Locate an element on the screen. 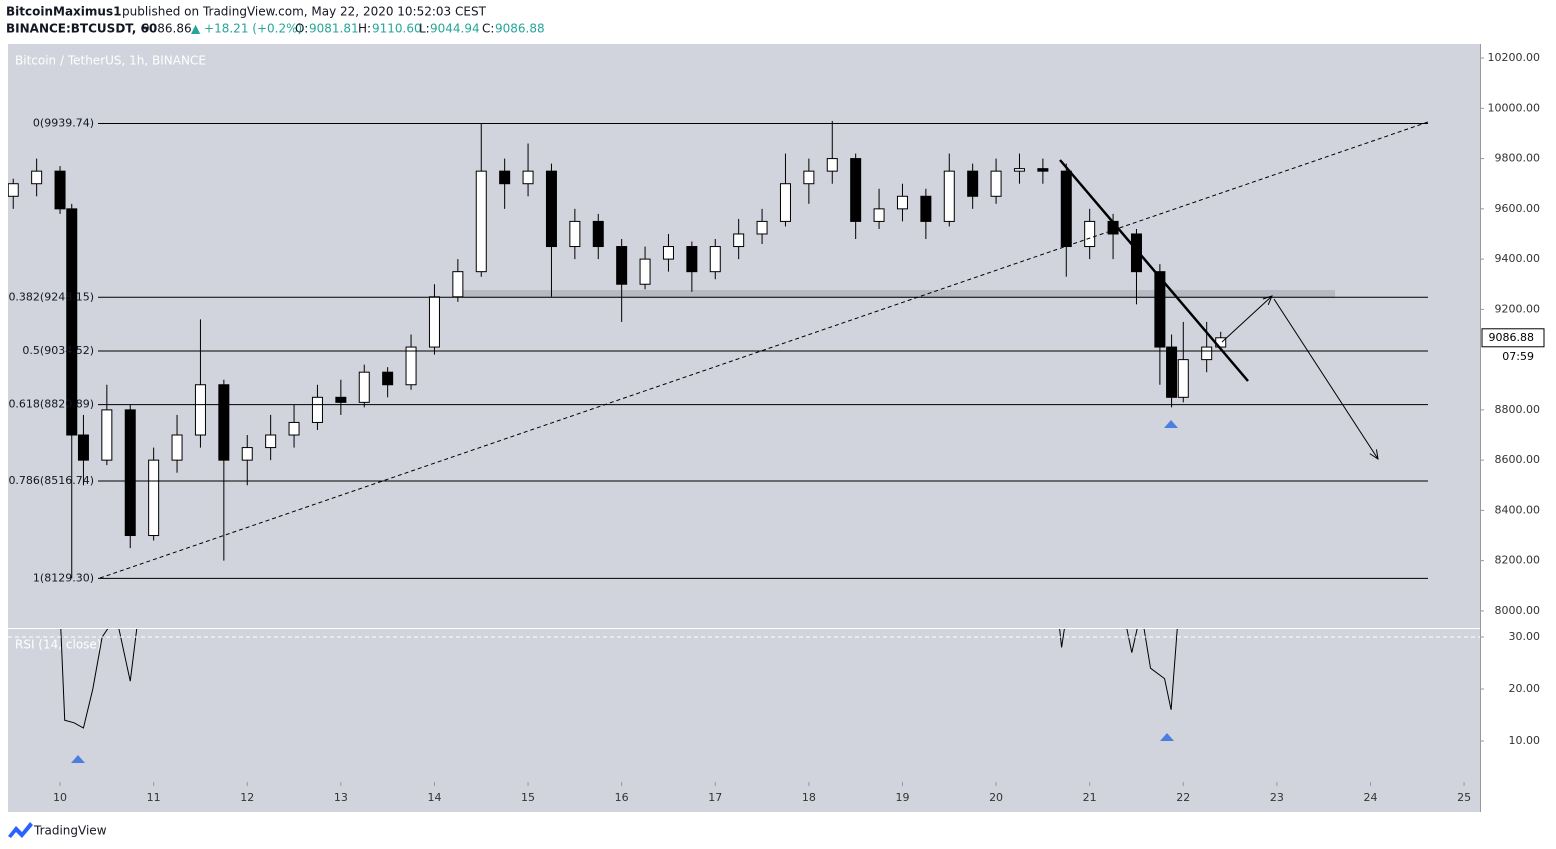 The image size is (1556, 849). y-tick-label: 10.00 is located at coordinates (1525, 740).